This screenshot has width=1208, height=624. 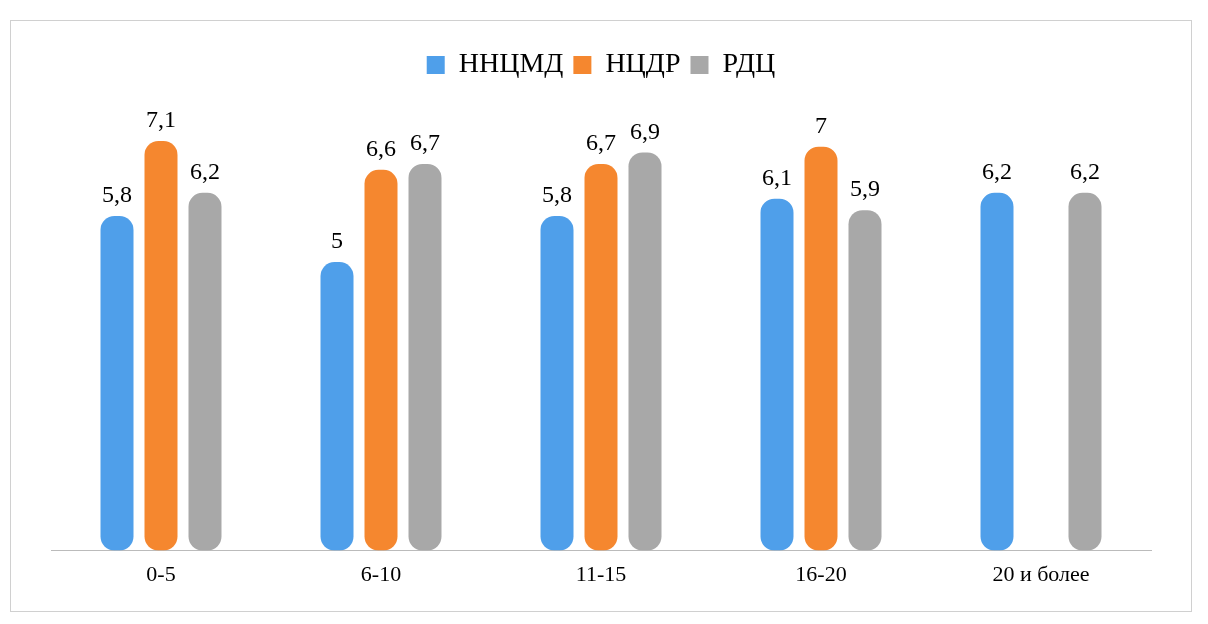 I want to click on x-tick-label: 0-5, so click(x=161, y=573).